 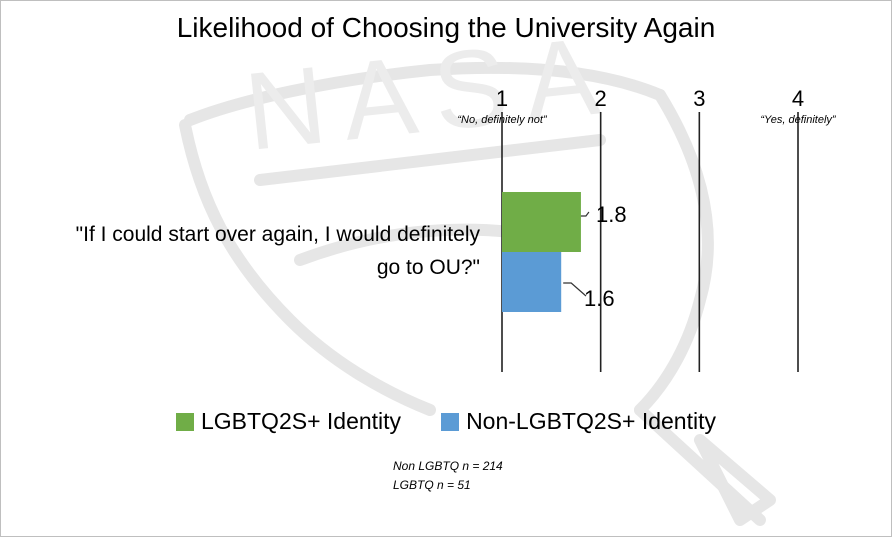 What do you see at coordinates (611, 214) in the screenshot?
I see `data-label-lgbtq: 1.8` at bounding box center [611, 214].